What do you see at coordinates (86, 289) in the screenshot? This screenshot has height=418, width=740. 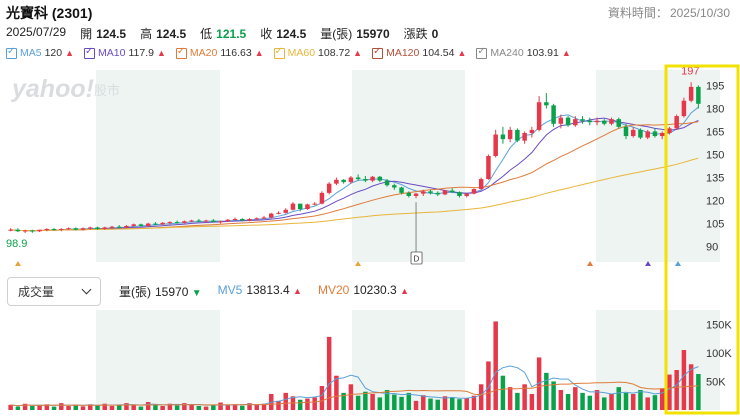 I see `chevron-down-icon` at bounding box center [86, 289].